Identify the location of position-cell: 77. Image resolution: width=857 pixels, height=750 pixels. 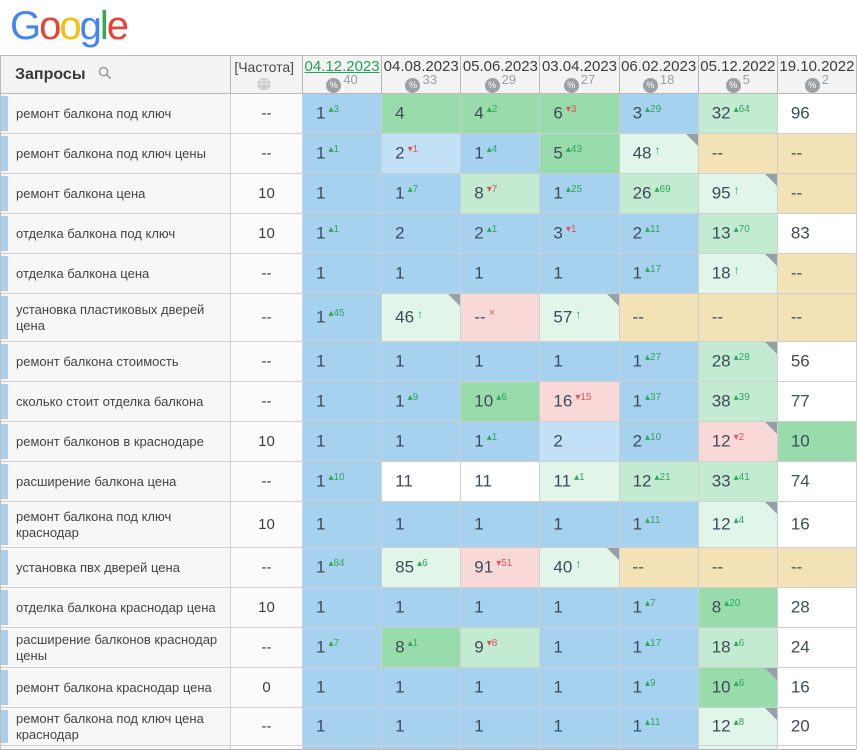
(816, 401).